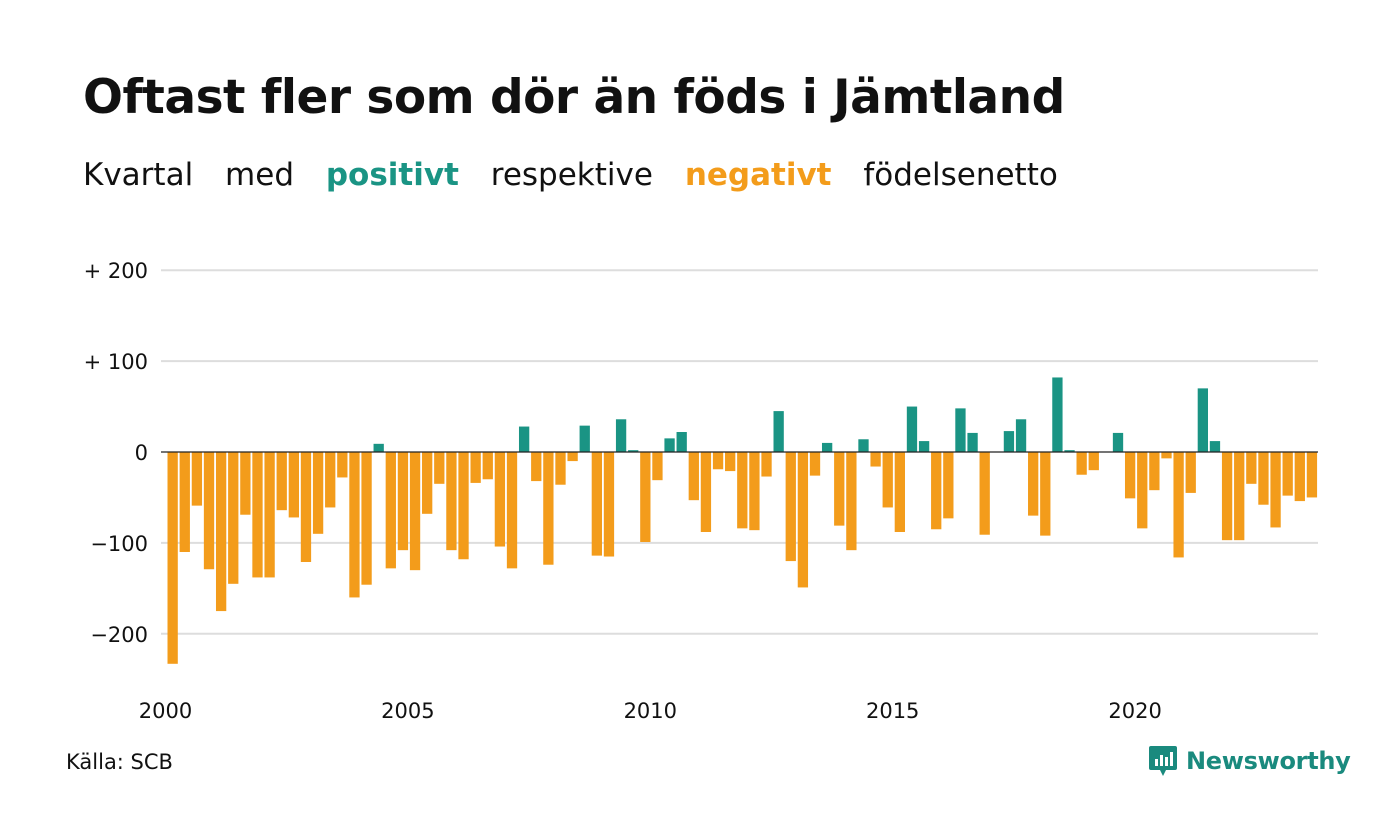  What do you see at coordinates (571, 175) in the screenshot?
I see `subtitle-text-3: respektive` at bounding box center [571, 175].